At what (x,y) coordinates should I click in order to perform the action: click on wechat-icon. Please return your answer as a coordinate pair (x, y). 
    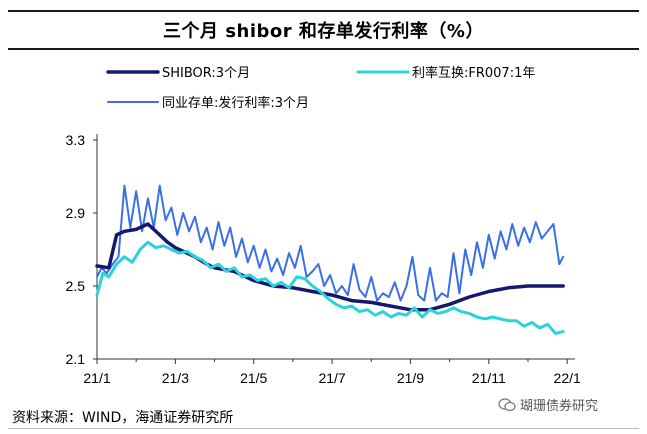
    Looking at the image, I should click on (507, 404).